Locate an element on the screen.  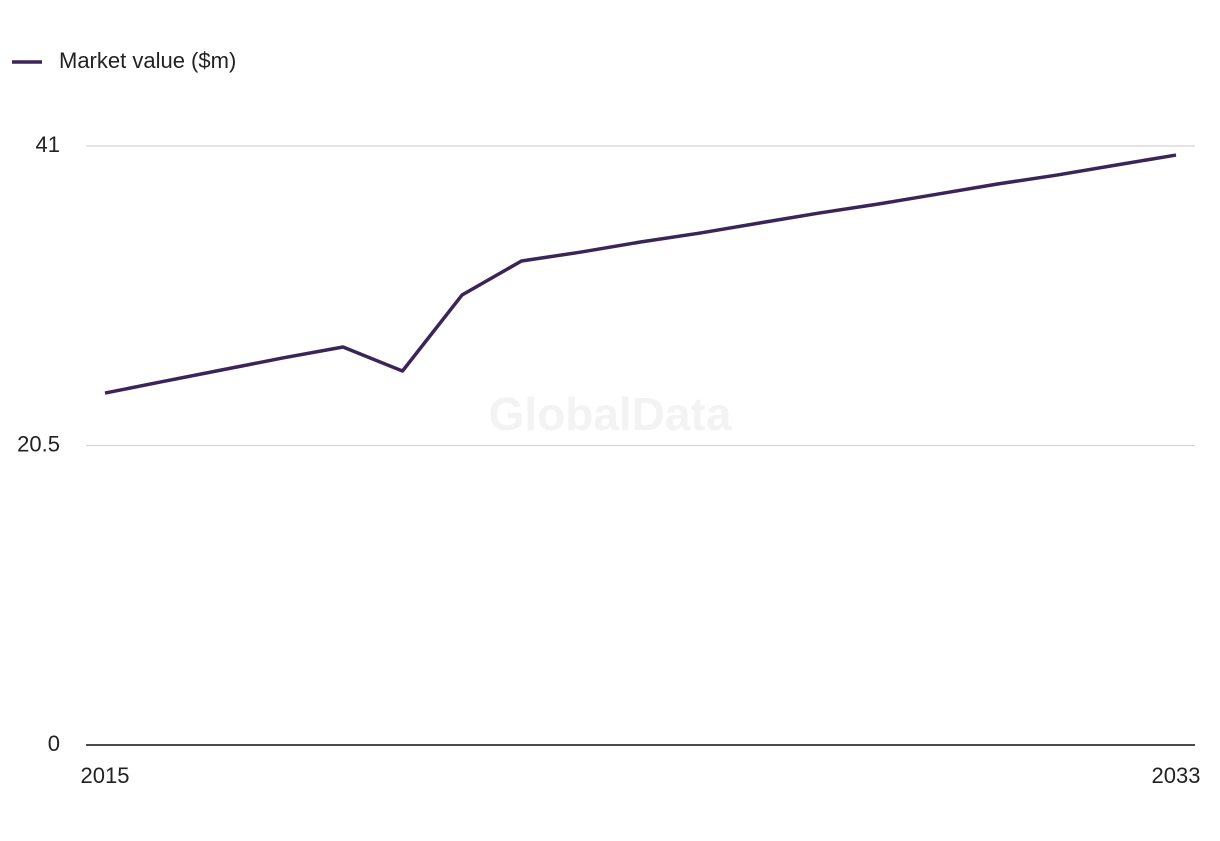
legend-label: Market value ($m) is located at coordinates (147, 60).